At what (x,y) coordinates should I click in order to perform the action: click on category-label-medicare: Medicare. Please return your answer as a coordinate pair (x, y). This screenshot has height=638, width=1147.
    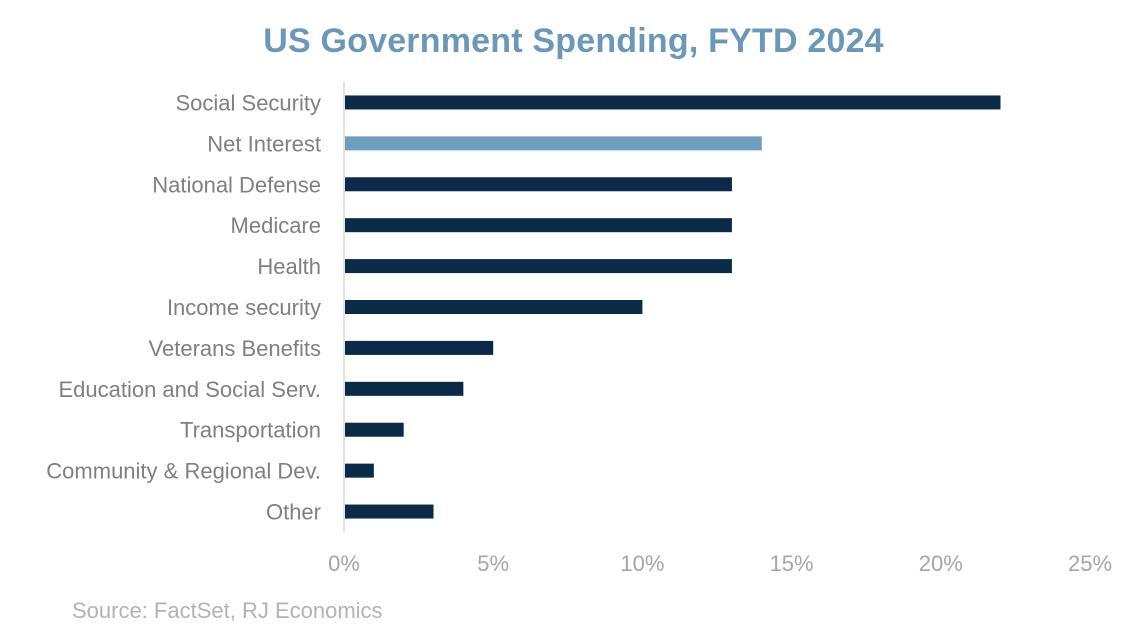
    Looking at the image, I should click on (276, 225).